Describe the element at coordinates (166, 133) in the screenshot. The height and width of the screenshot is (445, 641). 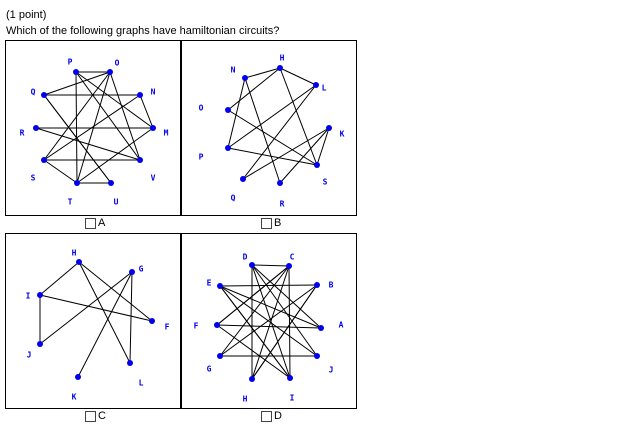
I see `vertex-label: M` at that location.